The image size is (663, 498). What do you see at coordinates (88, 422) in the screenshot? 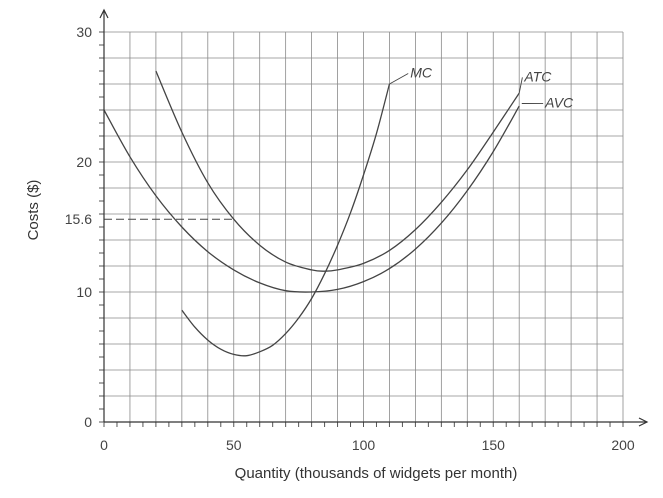
I see `y-tick-label: 0` at bounding box center [88, 422].